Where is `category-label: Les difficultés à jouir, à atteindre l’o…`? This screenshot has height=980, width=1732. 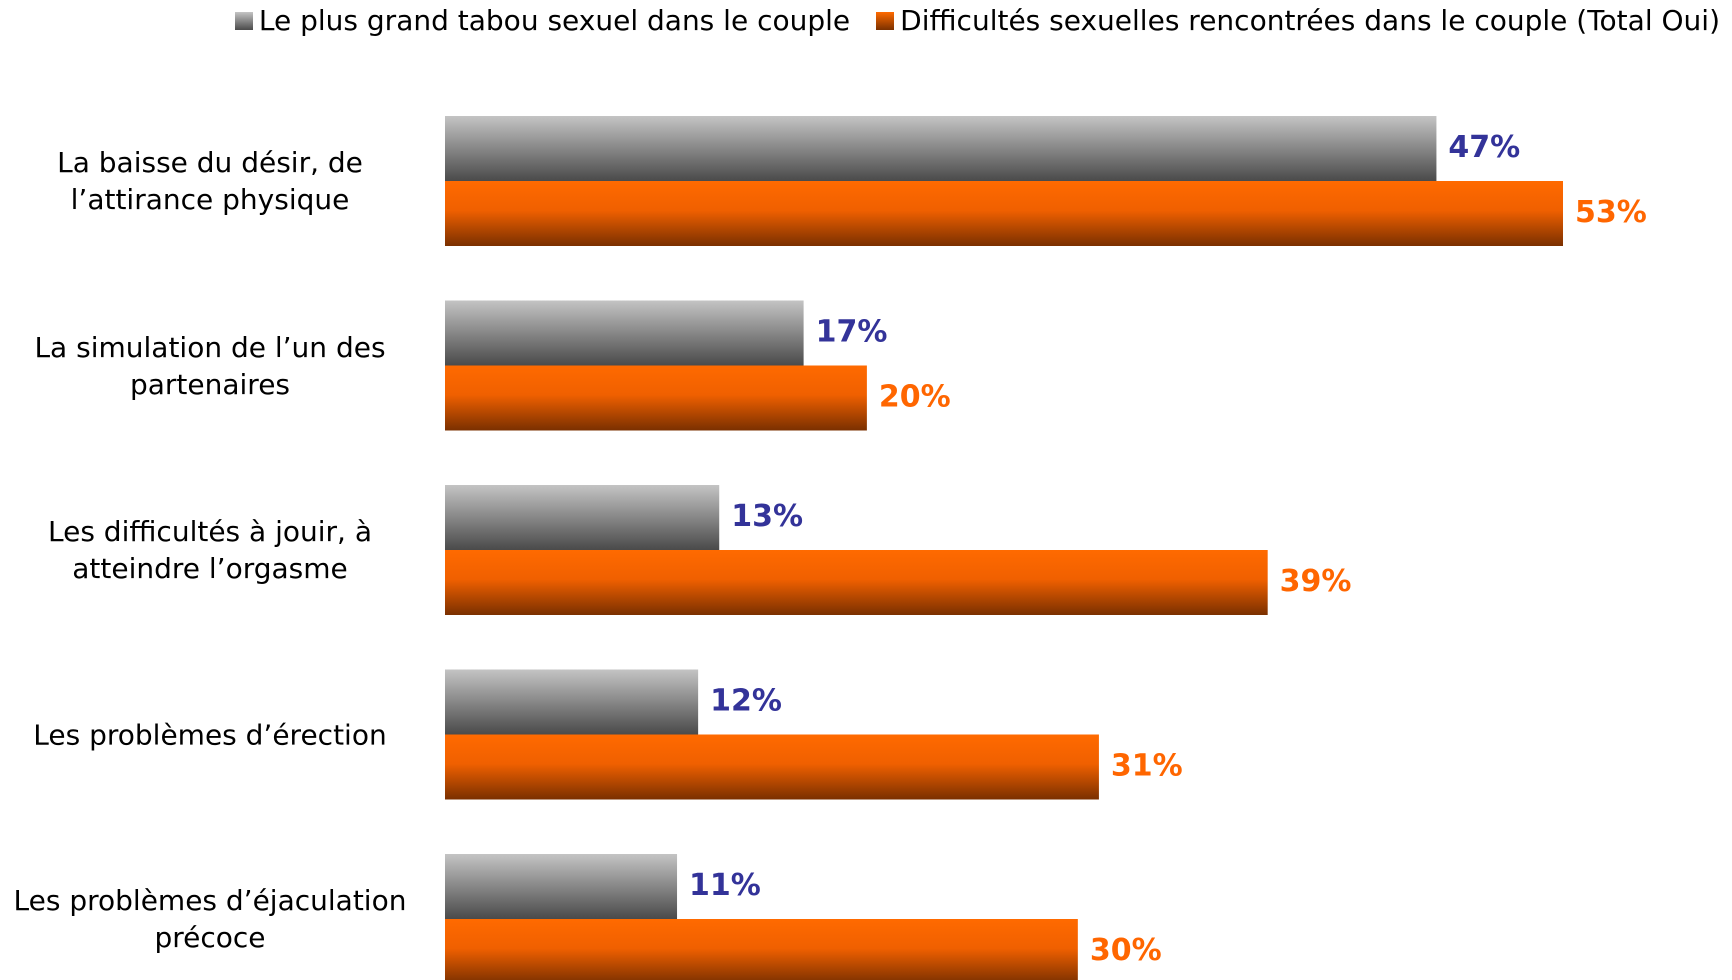
category-label: Les difficultés à jouir, à atteindre l’o… is located at coordinates (210, 550).